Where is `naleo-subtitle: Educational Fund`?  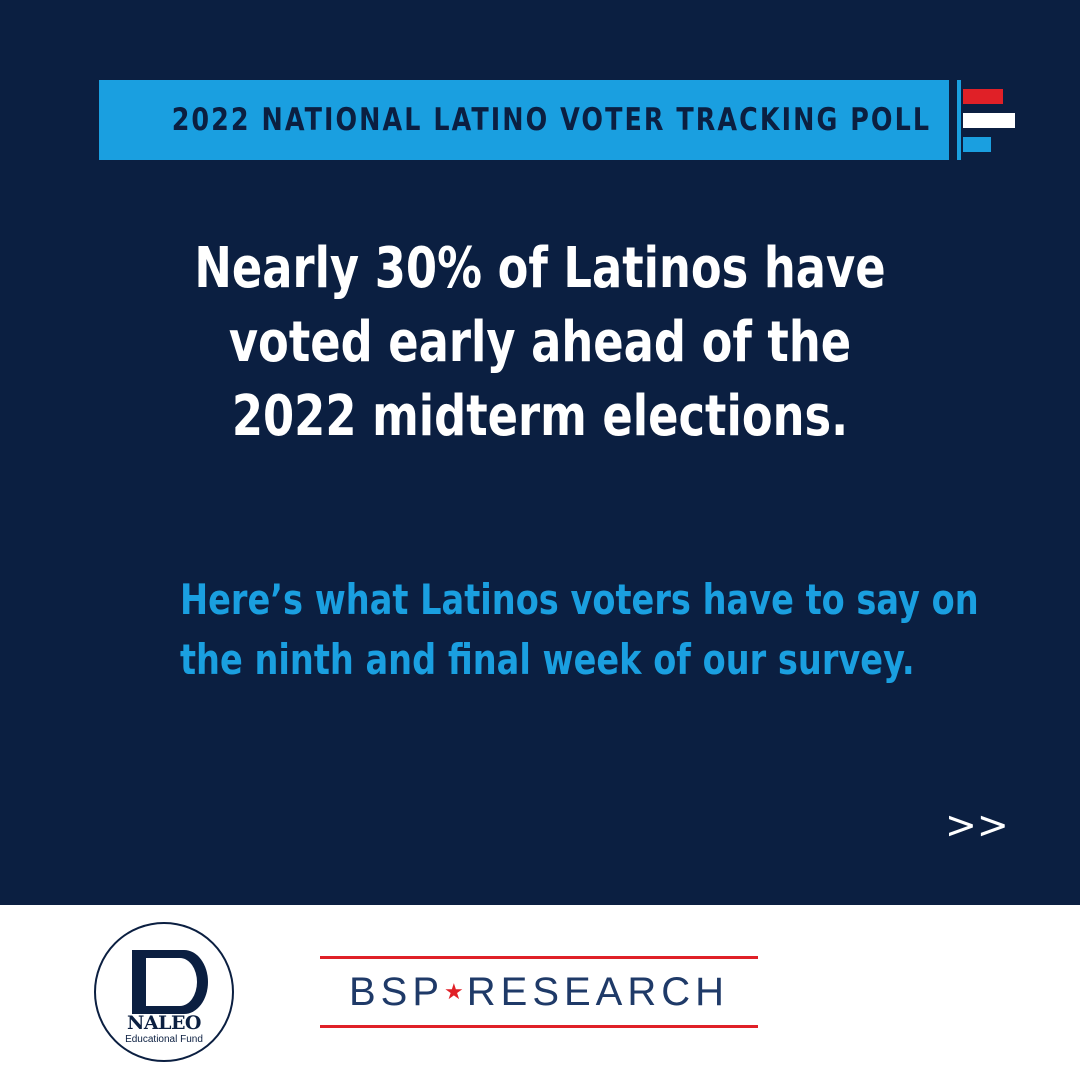 naleo-subtitle: Educational Fund is located at coordinates (164, 1039).